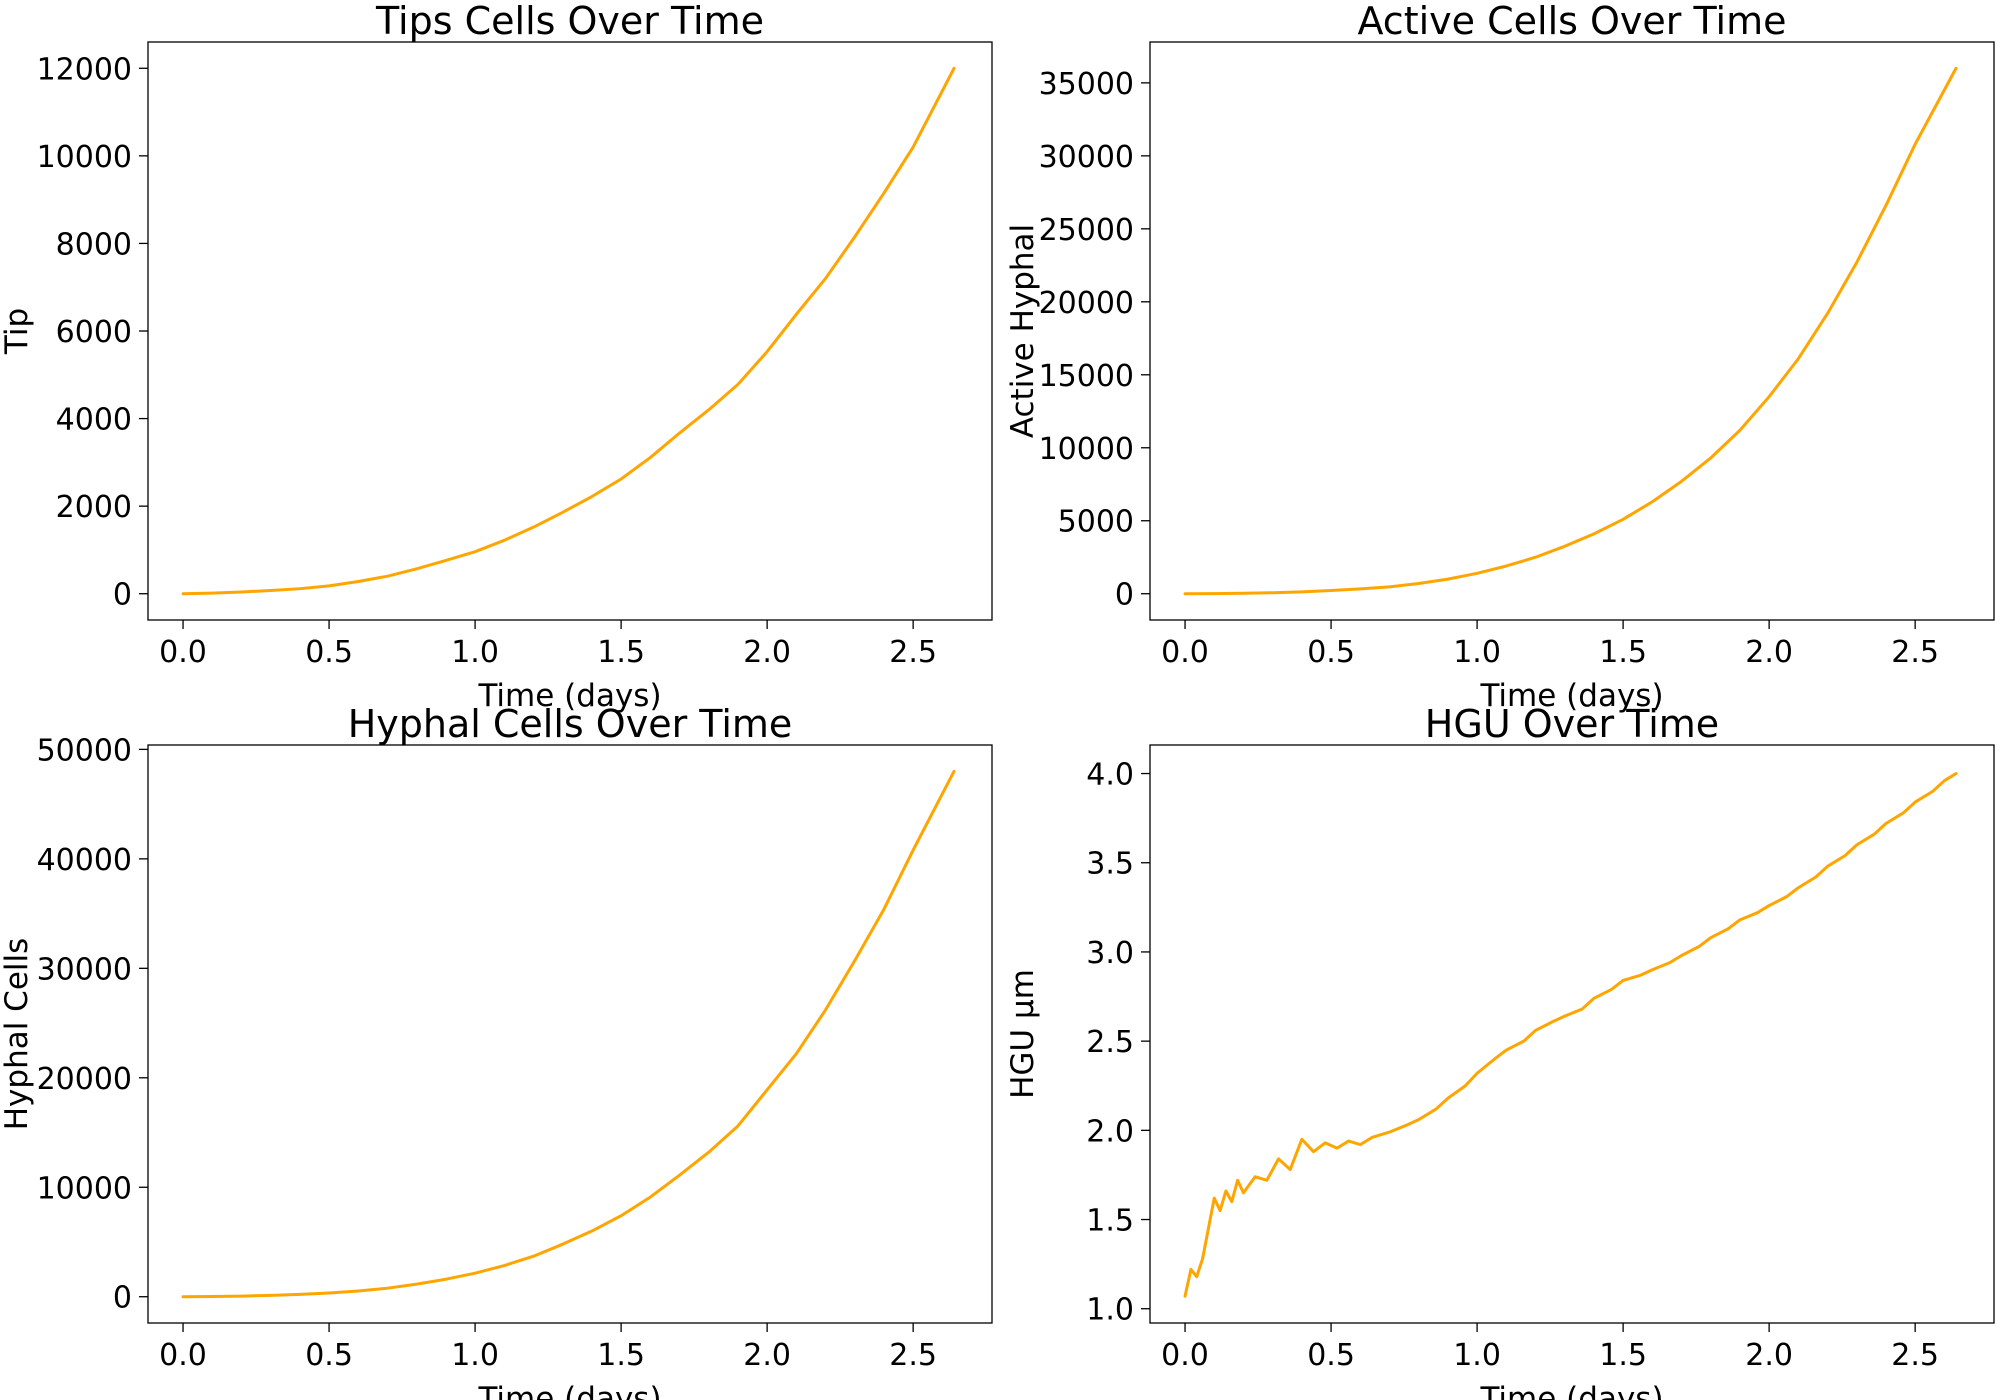 The height and width of the screenshot is (1400, 2000). What do you see at coordinates (84, 860) in the screenshot?
I see `y-tick-label: 40000` at bounding box center [84, 860].